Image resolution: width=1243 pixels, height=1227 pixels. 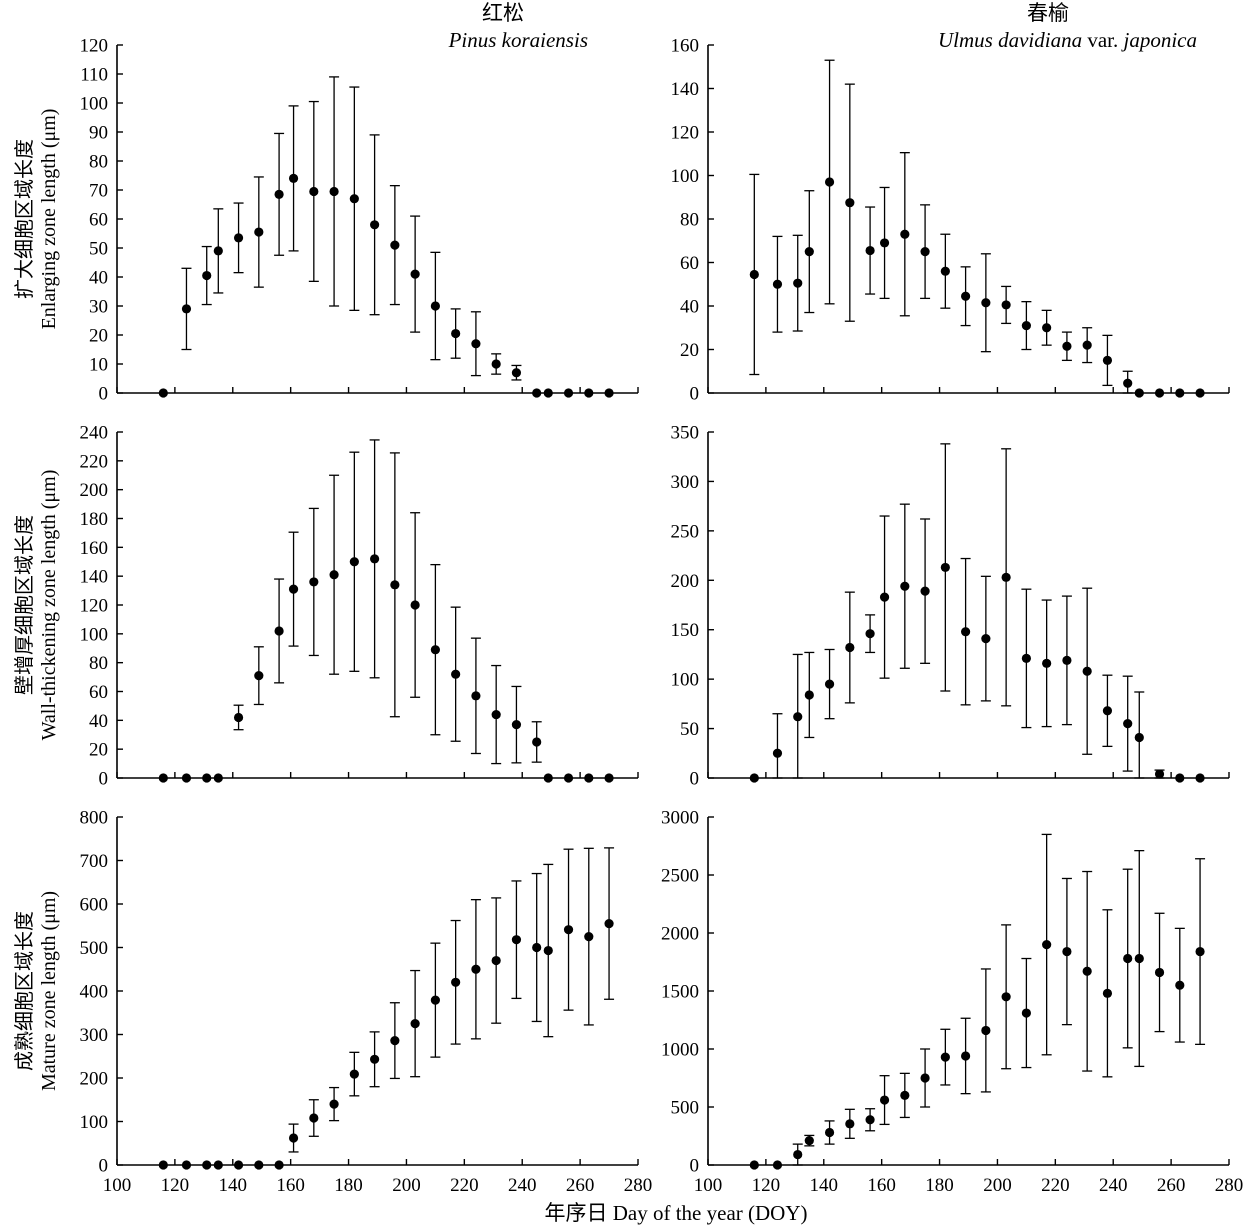 I want to click on x-axis-title: 年序日 Day of the year (DOY), so click(x=675, y=1213).